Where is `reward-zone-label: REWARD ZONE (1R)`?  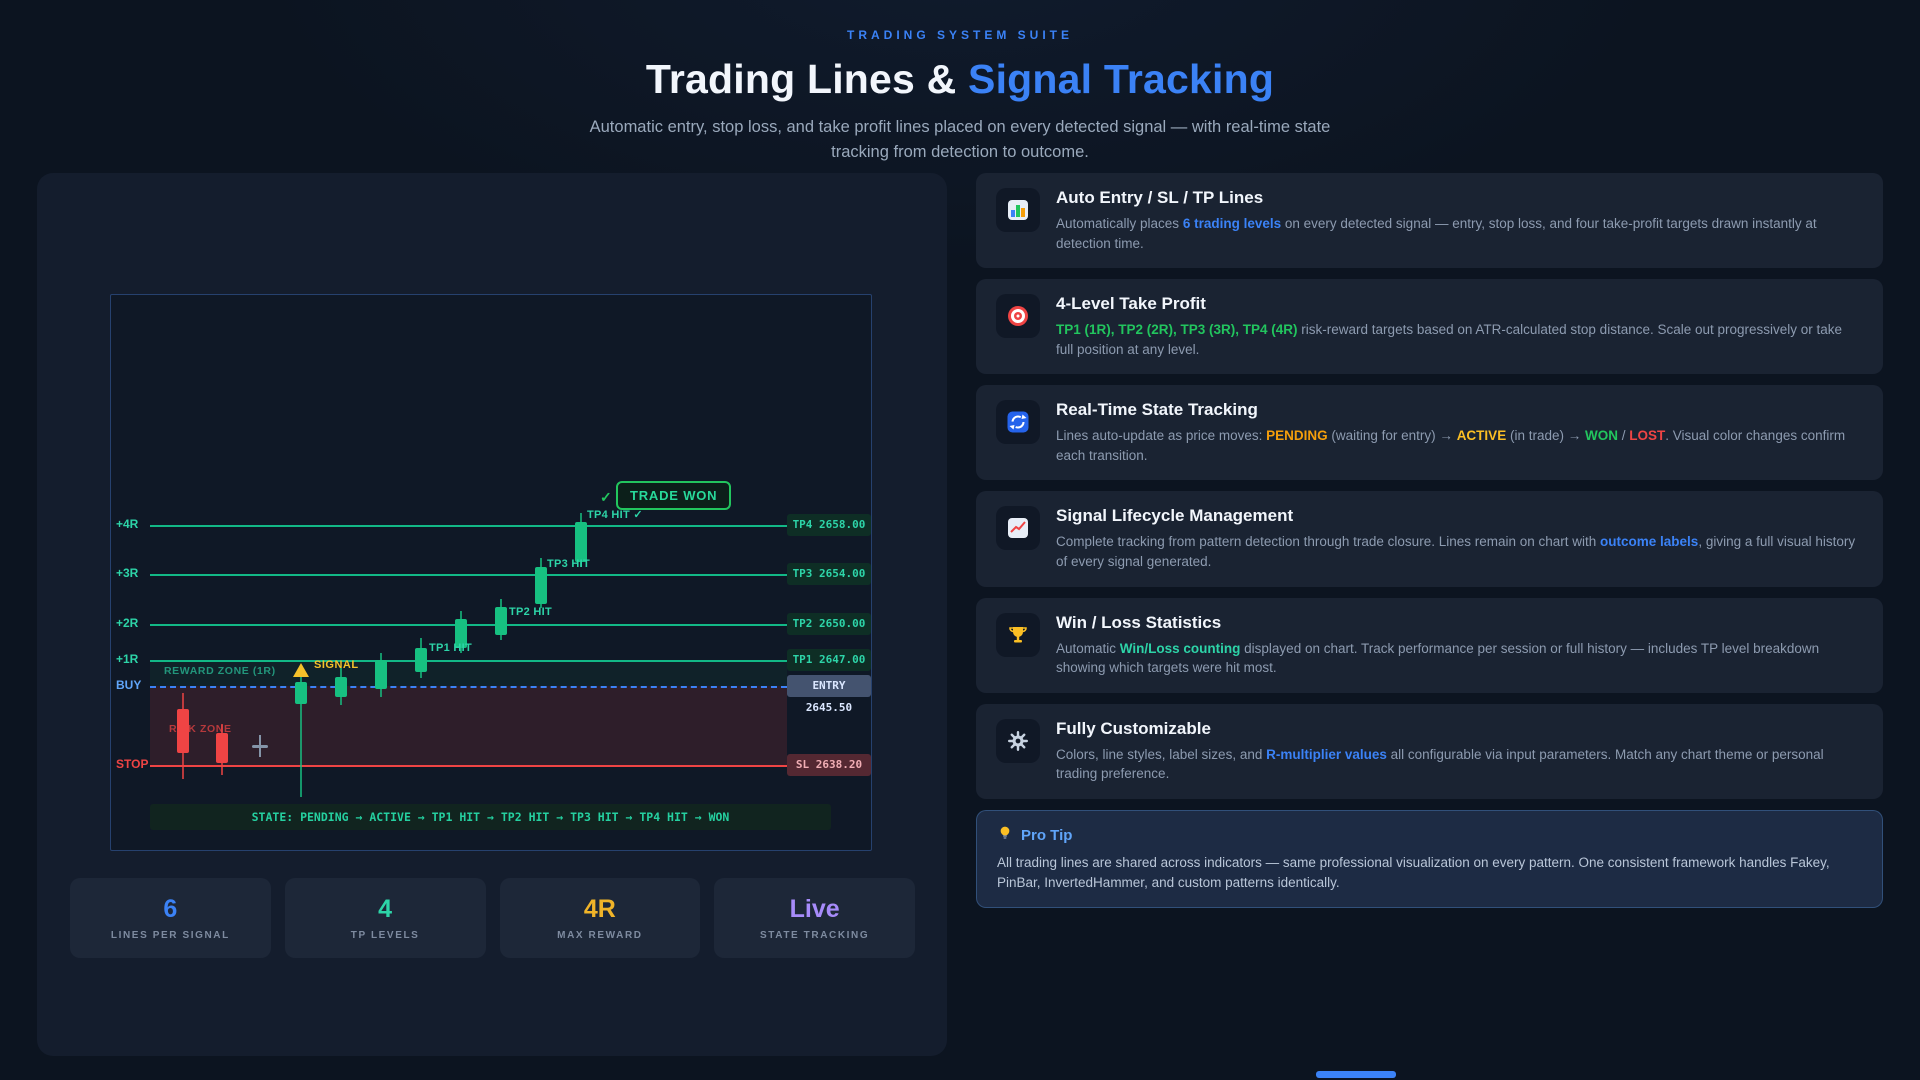 reward-zone-label: REWARD ZONE (1R) is located at coordinates (220, 671).